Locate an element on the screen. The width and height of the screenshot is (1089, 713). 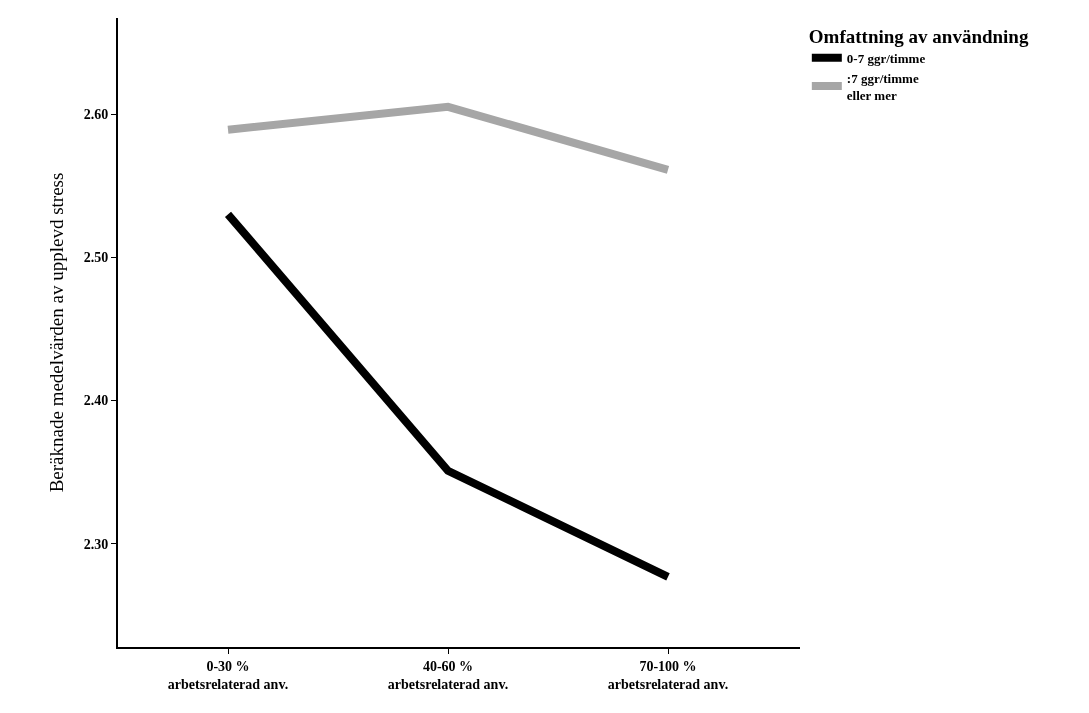
y-tick-label: 2.40 is located at coordinates (96, 401).